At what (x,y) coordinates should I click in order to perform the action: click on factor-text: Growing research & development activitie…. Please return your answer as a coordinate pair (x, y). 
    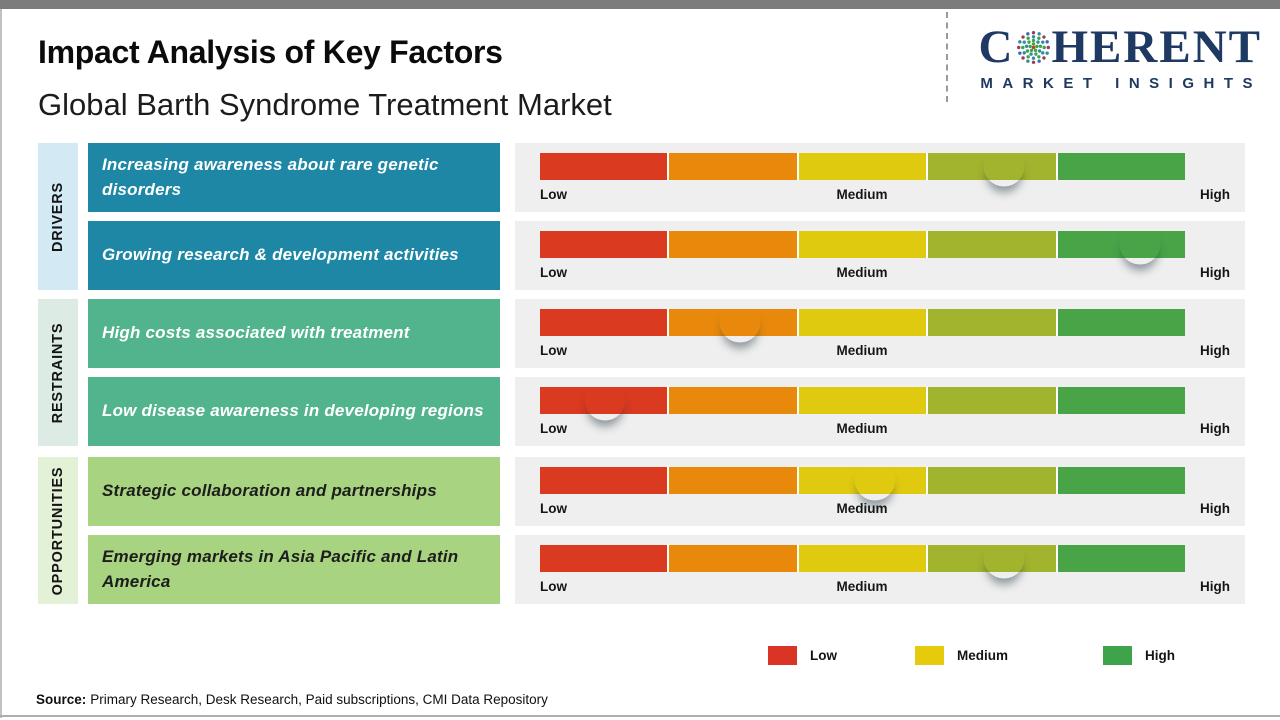
    Looking at the image, I should click on (280, 255).